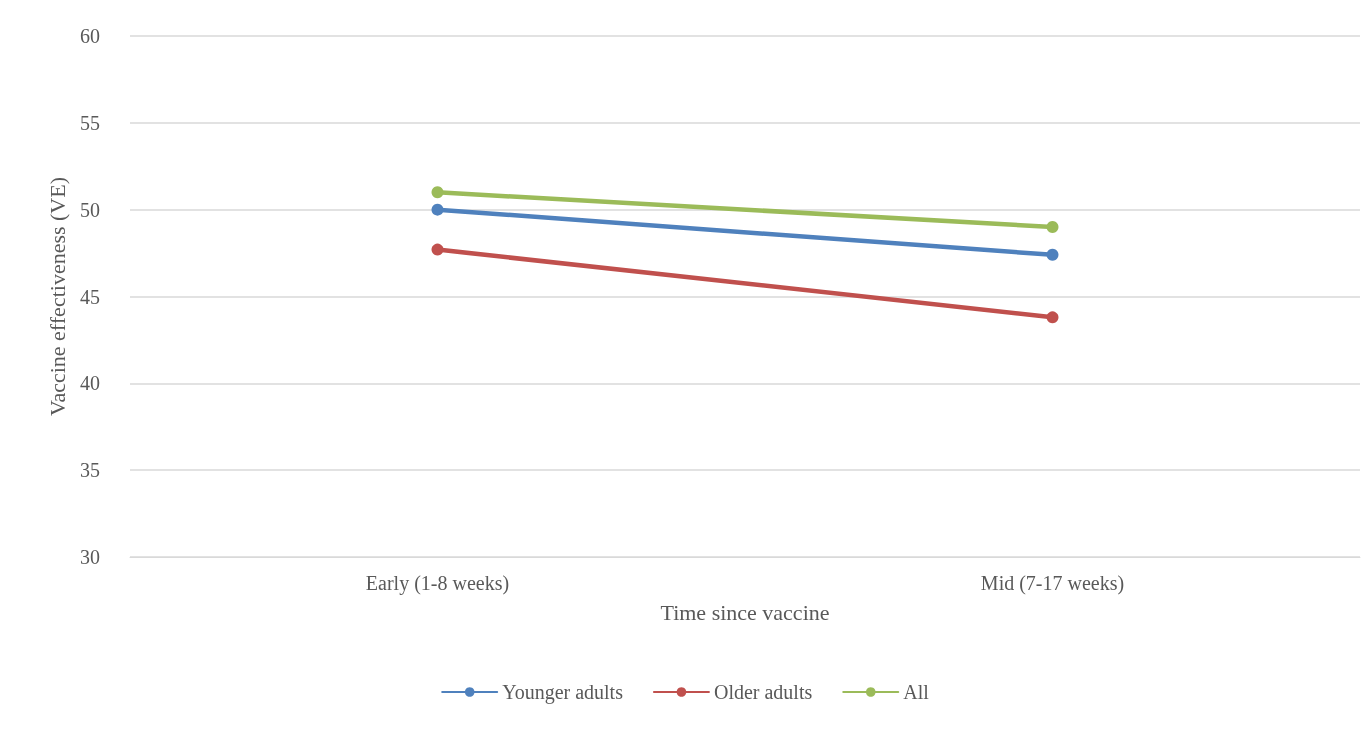  Describe the element at coordinates (90, 557) in the screenshot. I see `y-tick-label: 30` at that location.